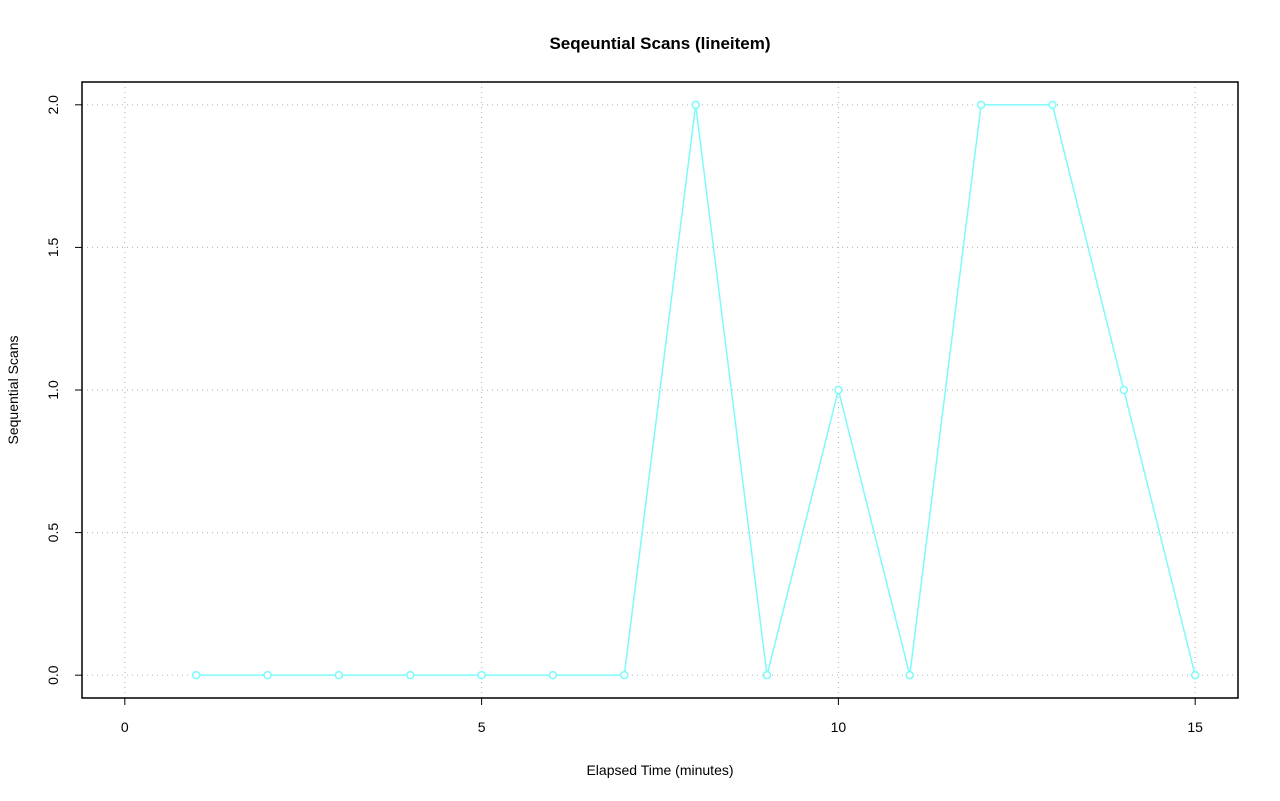 This screenshot has height=801, width=1280. What do you see at coordinates (839, 727) in the screenshot?
I see `x-tick-label: 10` at bounding box center [839, 727].